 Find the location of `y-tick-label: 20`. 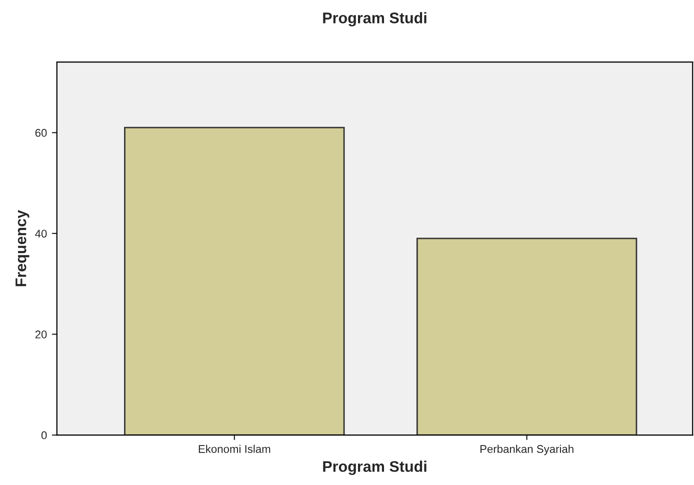

y-tick-label: 20 is located at coordinates (41, 334).